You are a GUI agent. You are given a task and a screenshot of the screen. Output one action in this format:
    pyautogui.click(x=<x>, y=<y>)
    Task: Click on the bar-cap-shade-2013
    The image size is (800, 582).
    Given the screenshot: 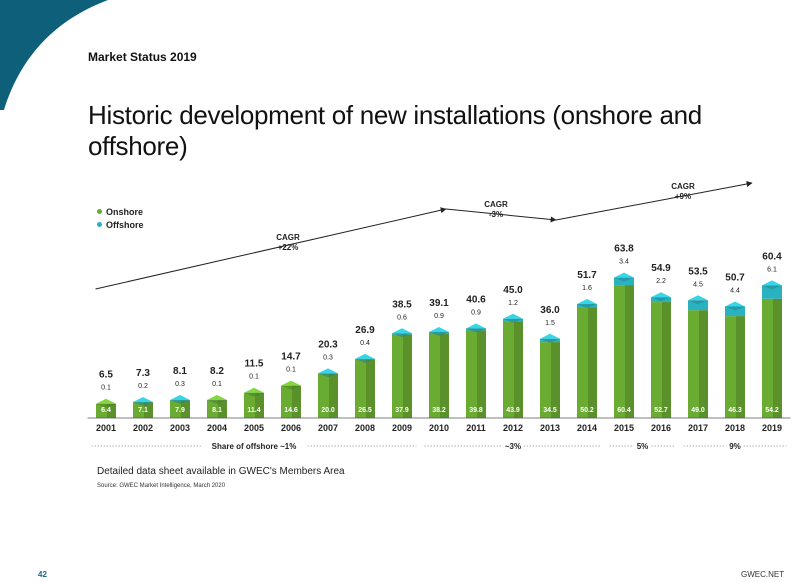 What is the action you would take?
    pyautogui.click(x=550, y=340)
    